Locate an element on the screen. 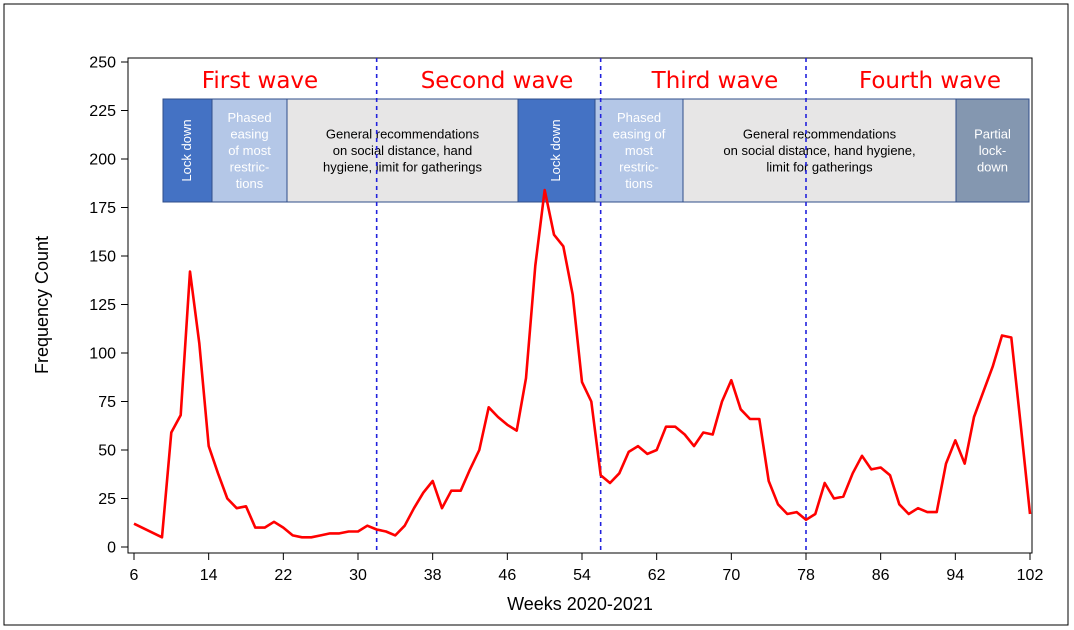 Image resolution: width=1074 pixels, height=630 pixels. wave-label: First wave is located at coordinates (260, 81).